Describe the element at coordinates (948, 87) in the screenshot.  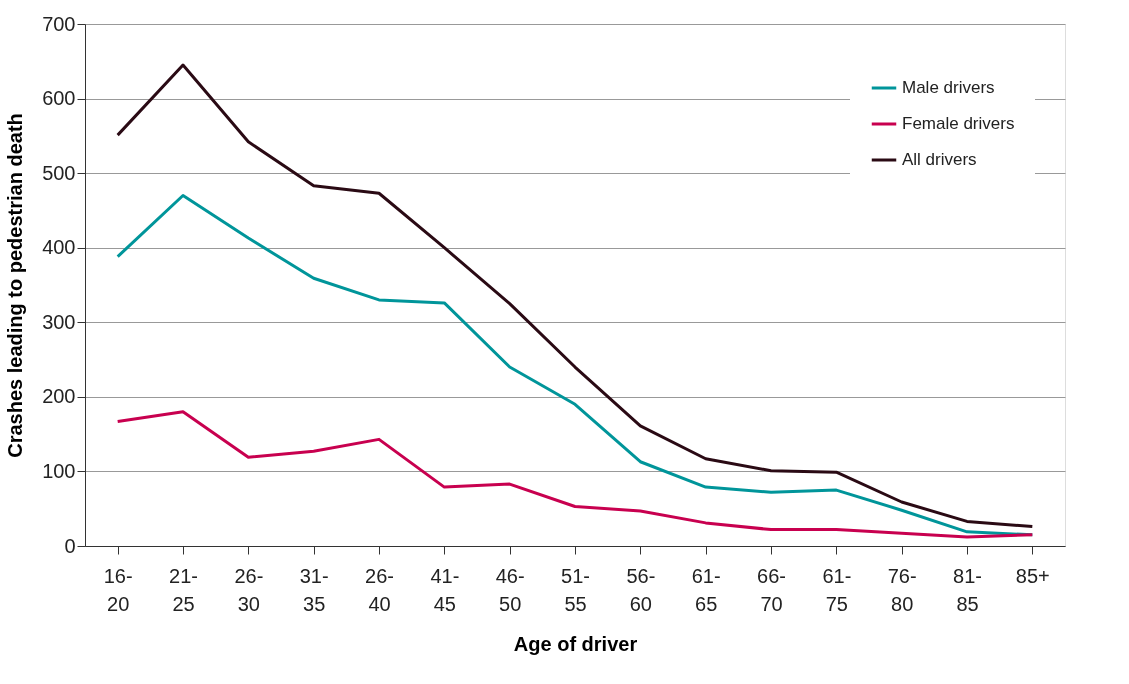
I see `legend-label: Male drivers` at that location.